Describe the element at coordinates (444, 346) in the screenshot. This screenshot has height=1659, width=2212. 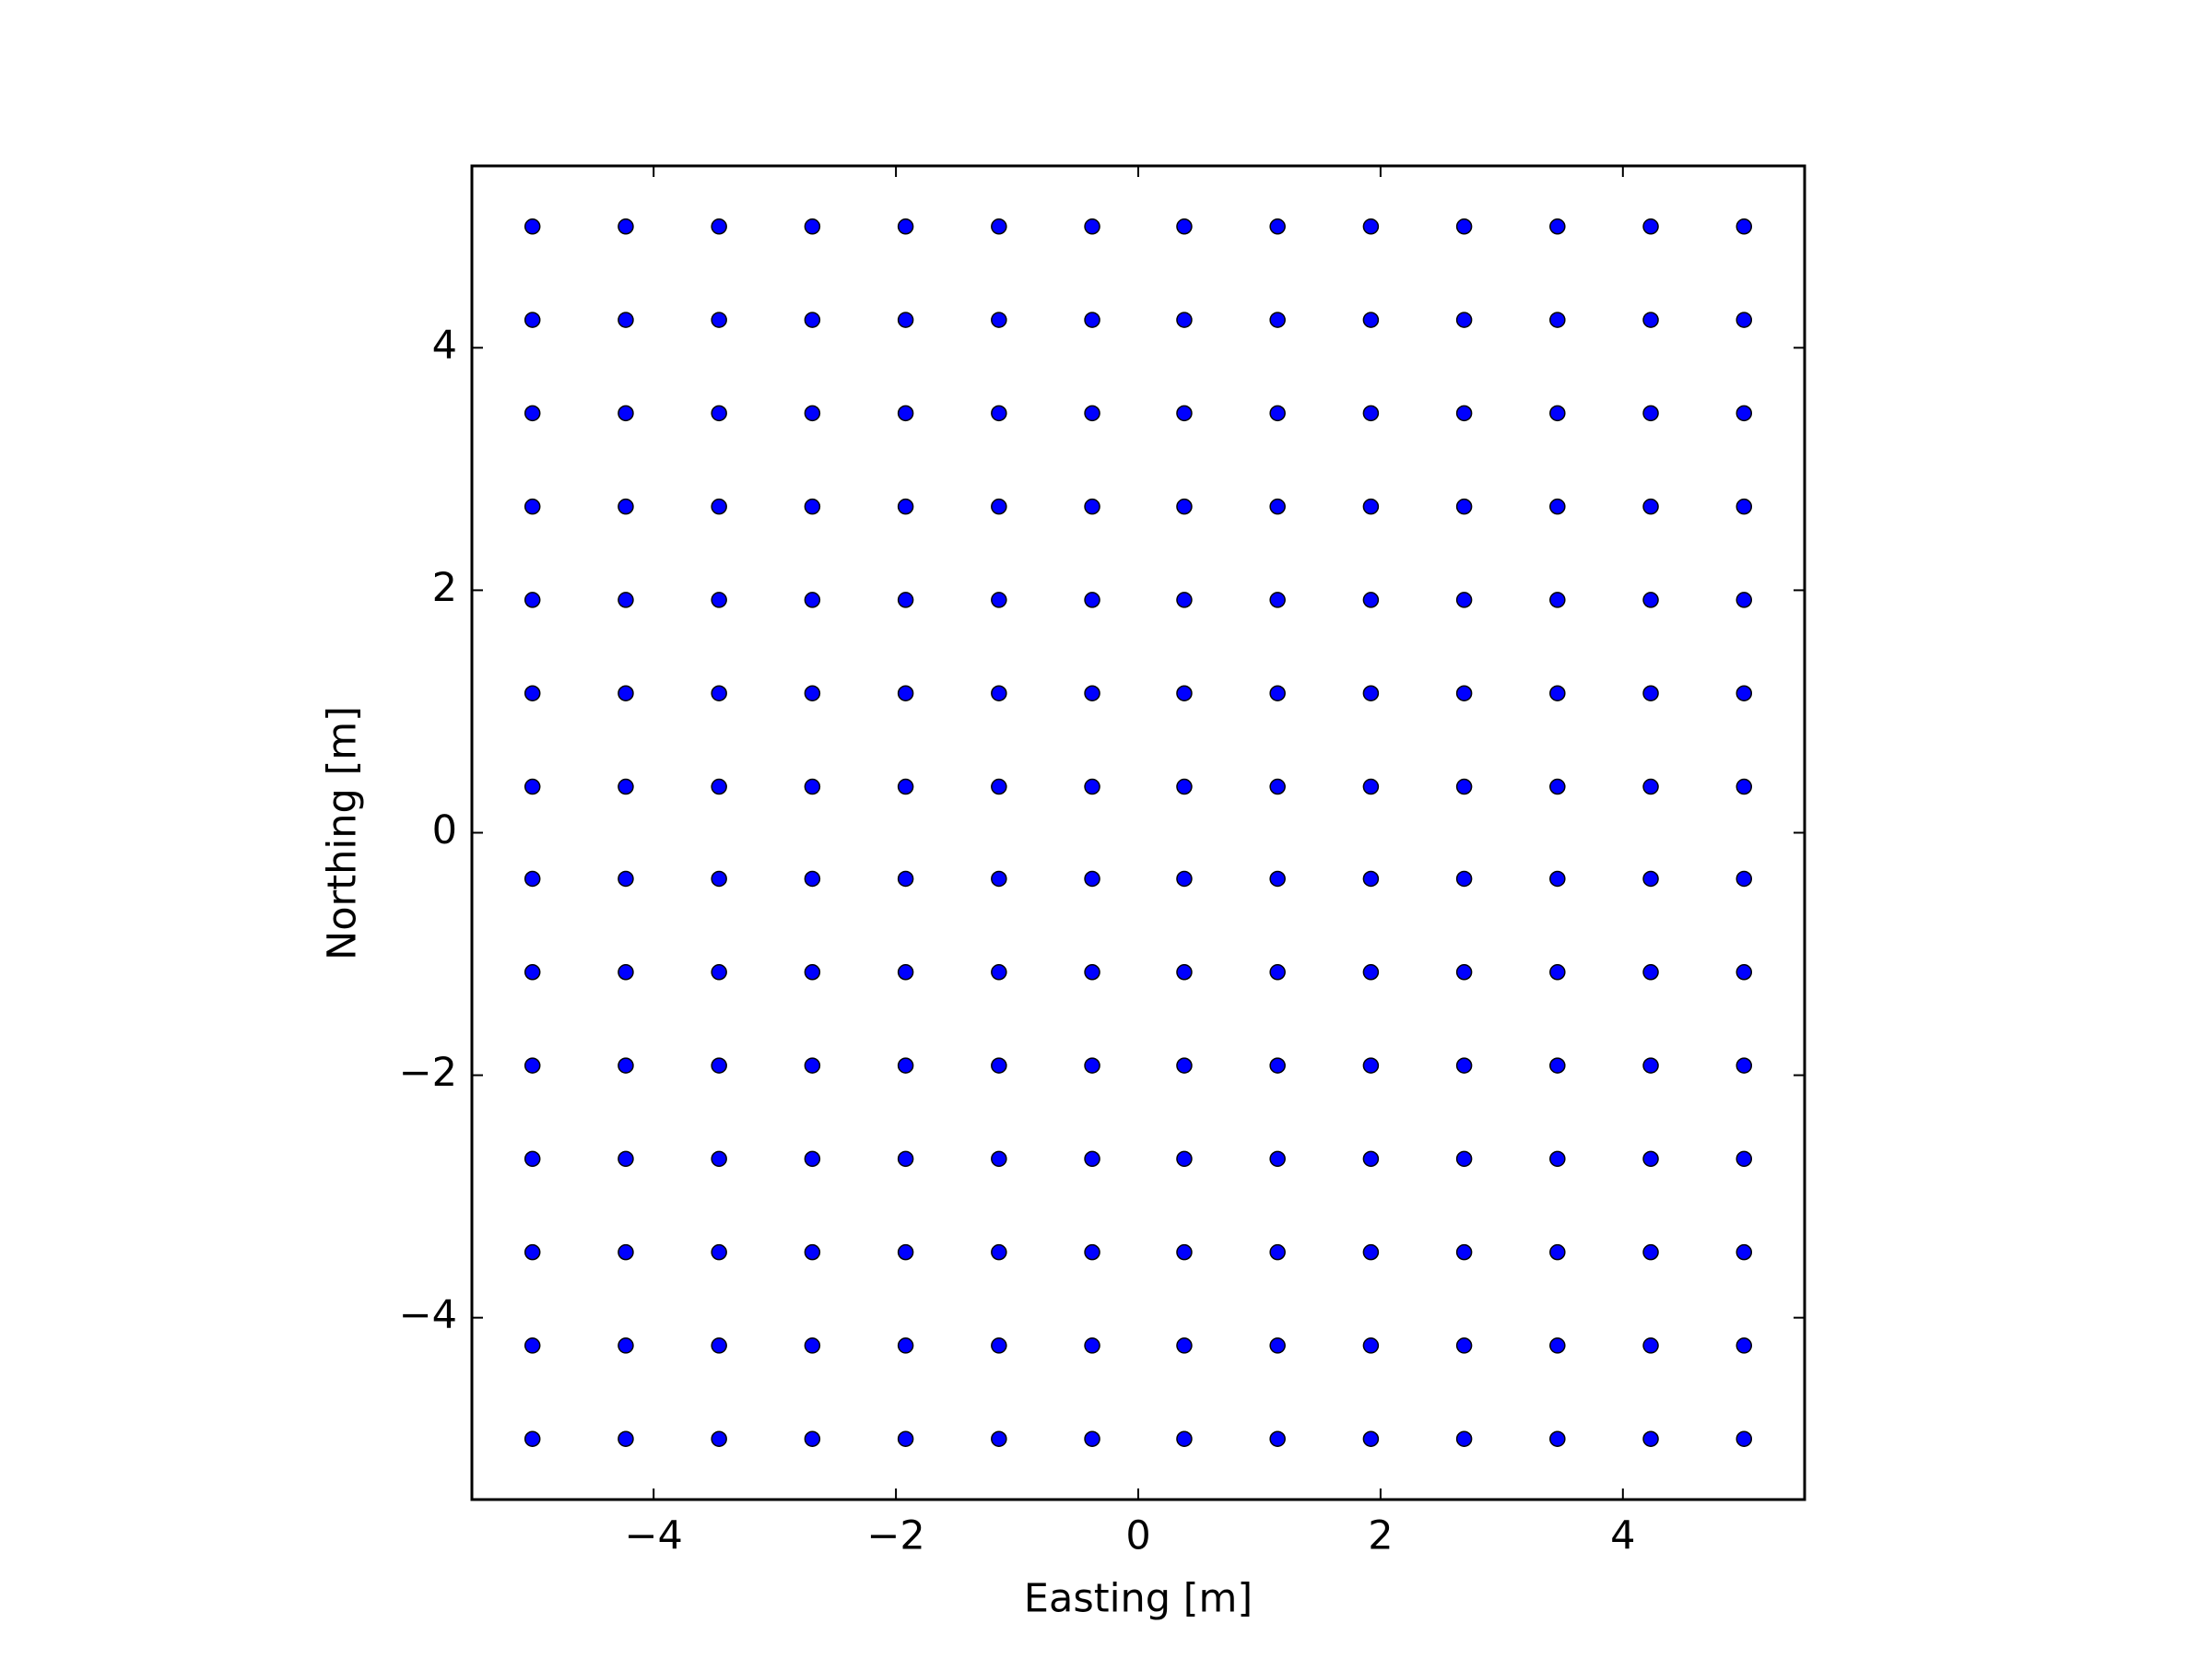
I see `y-tick-label: 4` at that location.